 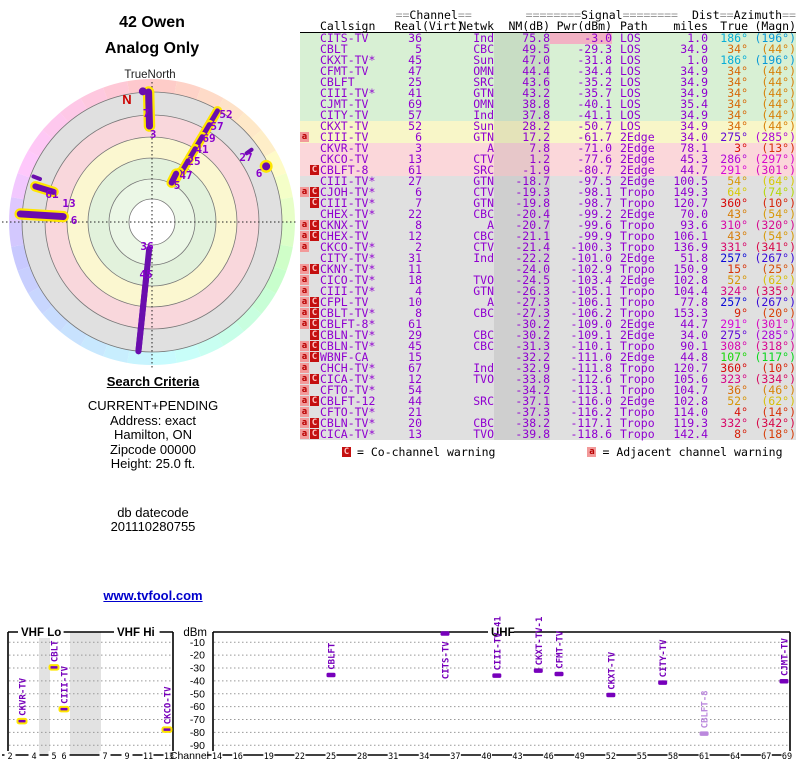 What do you see at coordinates (147, 246) in the screenshot?
I see `radar-channel-label: 36` at bounding box center [147, 246].